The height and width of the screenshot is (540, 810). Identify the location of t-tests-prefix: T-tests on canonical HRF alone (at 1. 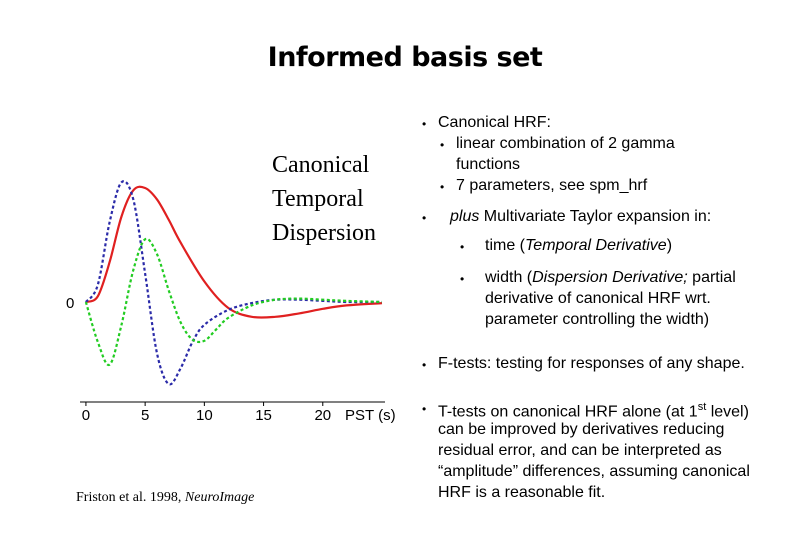
(568, 412).